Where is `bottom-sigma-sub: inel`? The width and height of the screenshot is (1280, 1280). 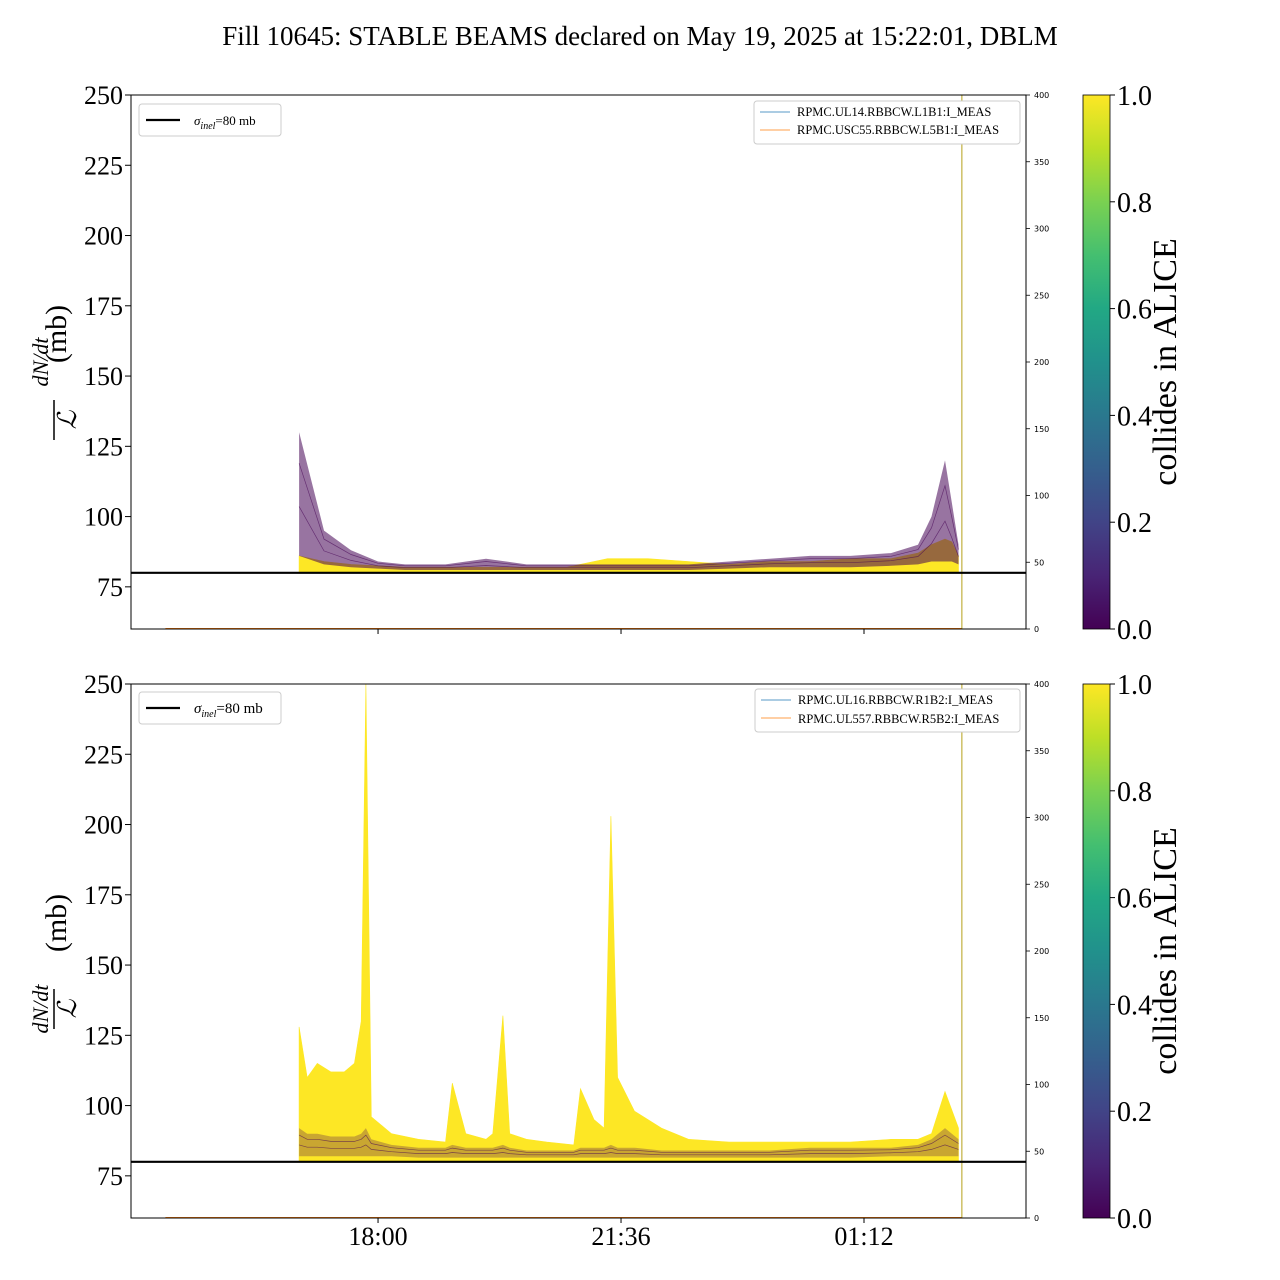 bottom-sigma-sub: inel is located at coordinates (208, 714).